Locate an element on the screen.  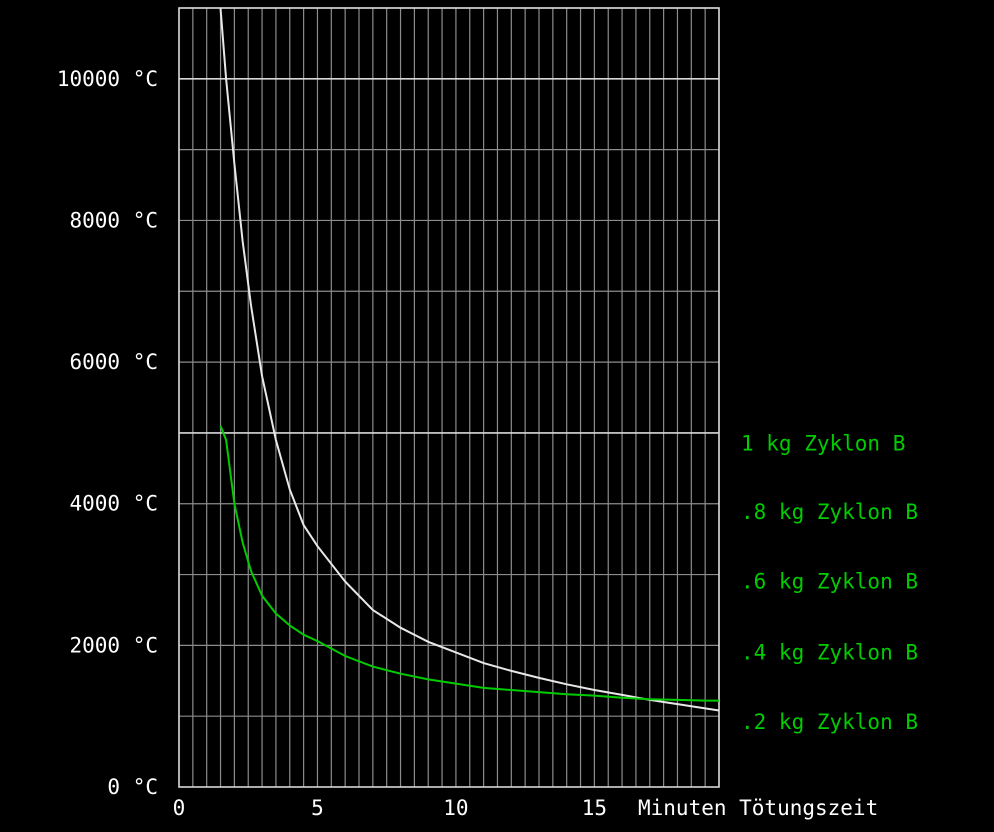
y-tick-label: 6000 °C is located at coordinates (113, 362).